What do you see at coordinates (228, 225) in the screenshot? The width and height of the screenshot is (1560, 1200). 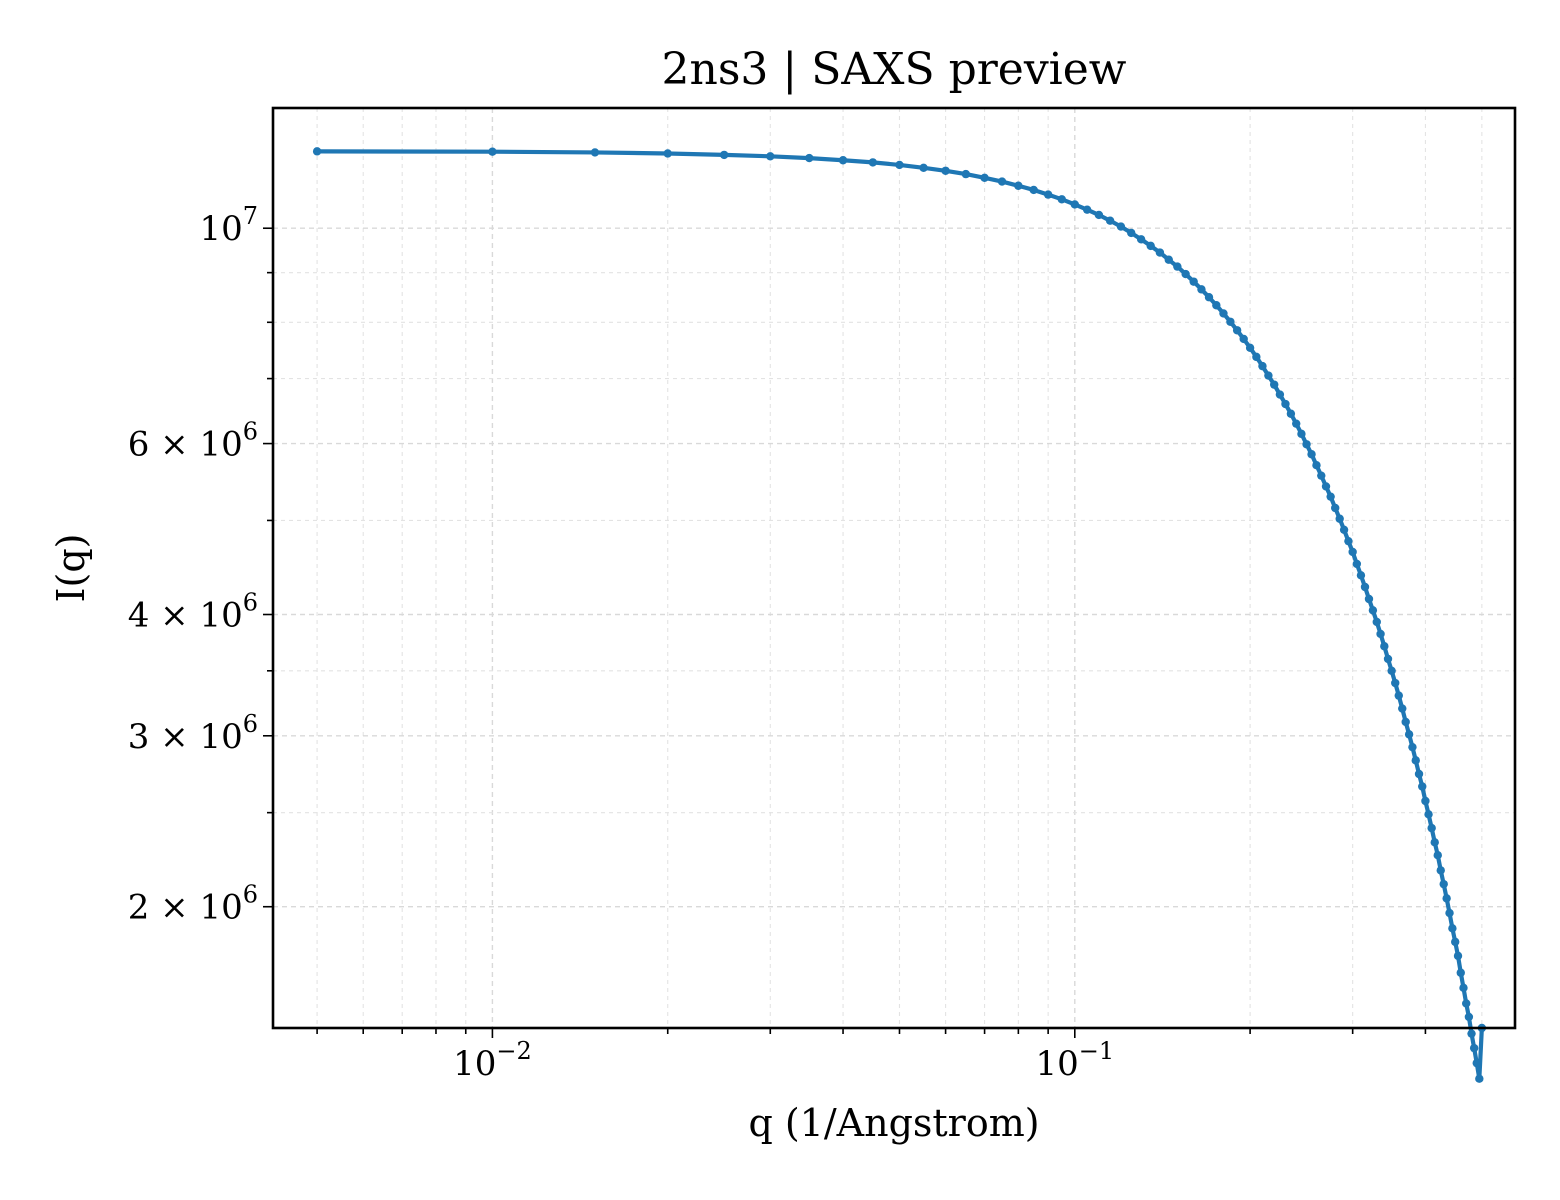 I see `y-tick-label: 107` at bounding box center [228, 225].